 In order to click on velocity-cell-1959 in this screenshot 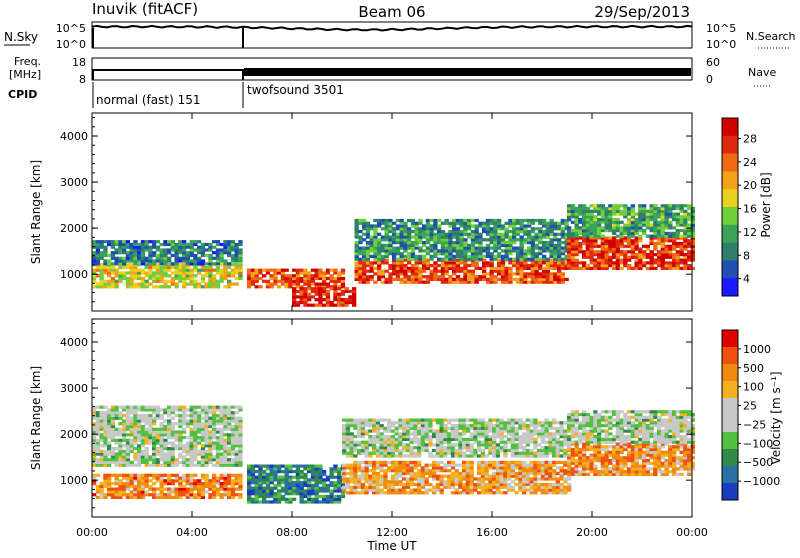, I will do `click(352, 442)`.